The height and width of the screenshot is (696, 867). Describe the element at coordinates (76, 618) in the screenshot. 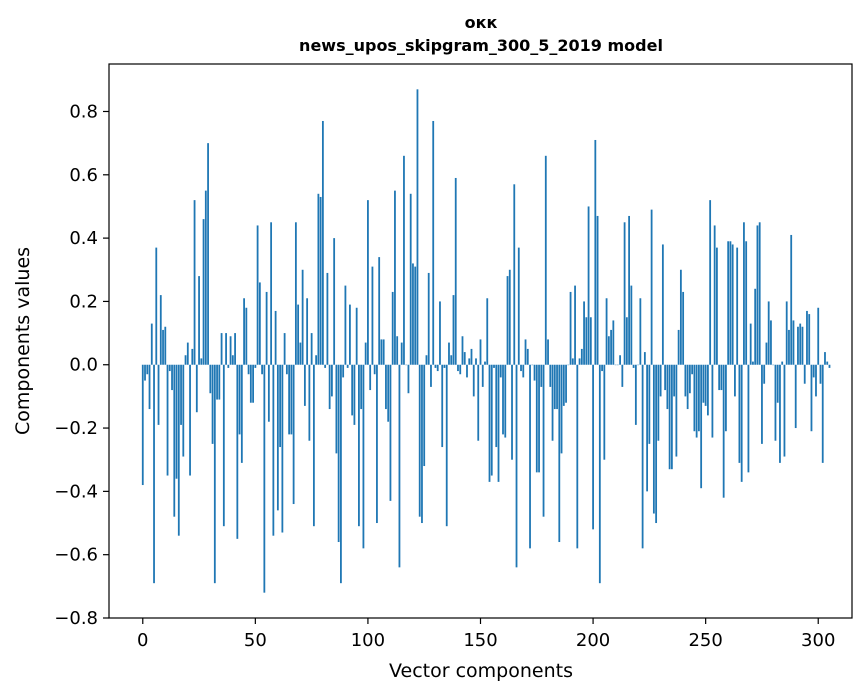

I see `y-tick-label: −0.8` at that location.